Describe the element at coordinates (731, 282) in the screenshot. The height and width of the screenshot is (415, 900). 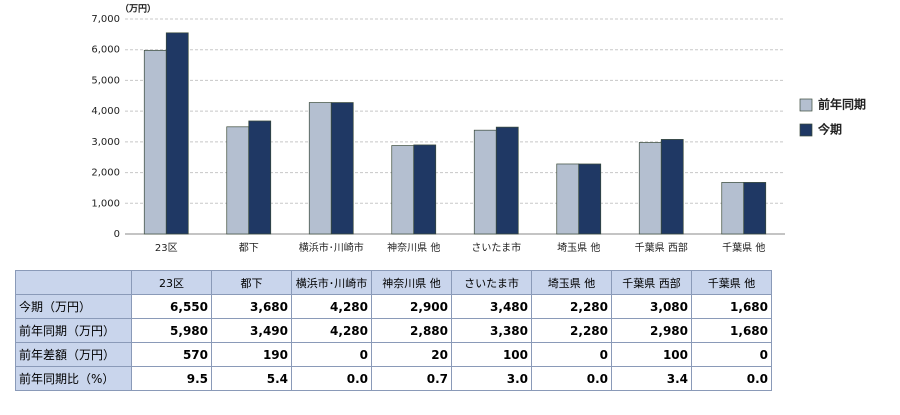
I see `header-cell: 千葉県 他` at that location.